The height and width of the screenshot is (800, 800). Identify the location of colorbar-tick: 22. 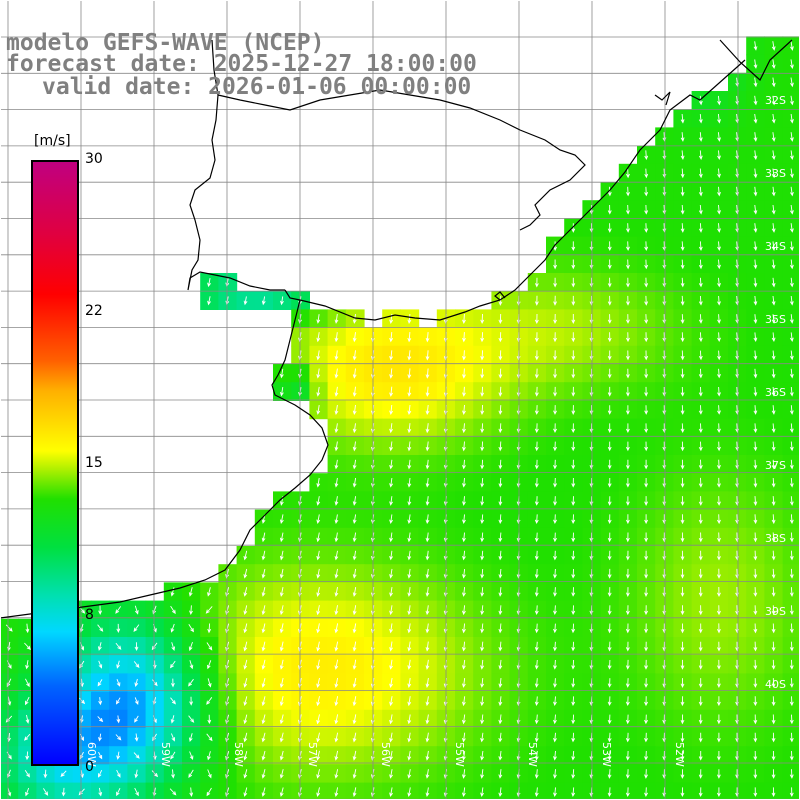
(94, 311).